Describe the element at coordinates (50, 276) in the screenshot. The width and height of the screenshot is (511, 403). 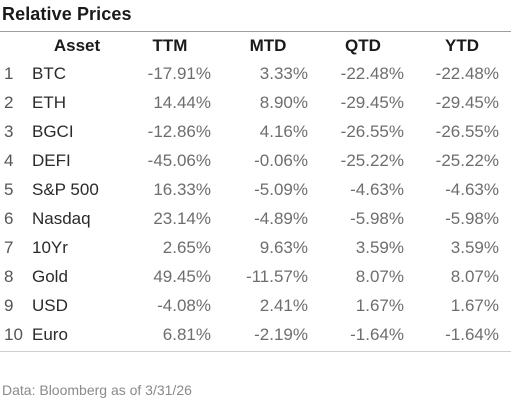
I see `row-asset: Gold` at that location.